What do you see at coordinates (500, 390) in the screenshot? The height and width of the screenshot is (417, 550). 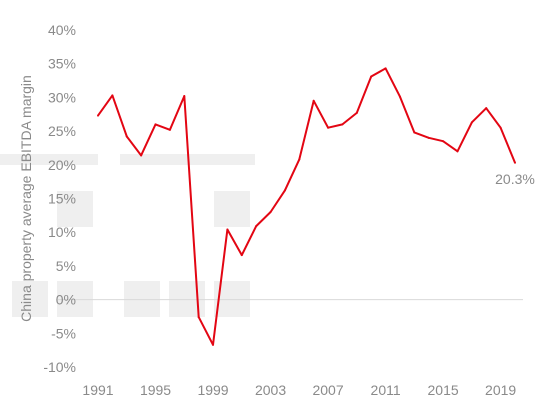 I see `x-tick-label: 2019` at bounding box center [500, 390].